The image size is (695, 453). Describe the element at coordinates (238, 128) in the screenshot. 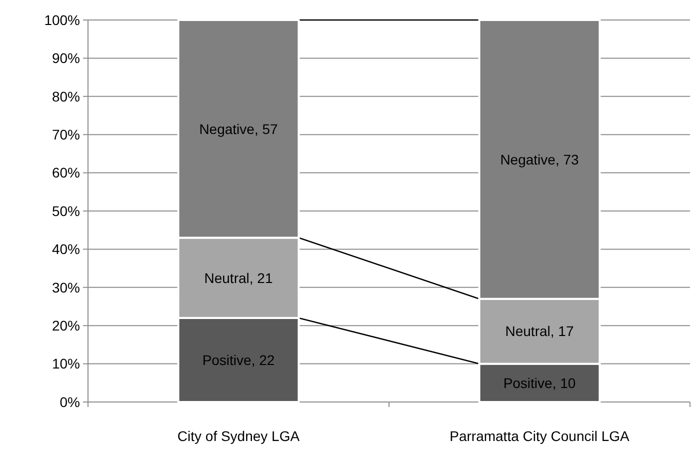

I see `data-label: Negative, 57` at that location.